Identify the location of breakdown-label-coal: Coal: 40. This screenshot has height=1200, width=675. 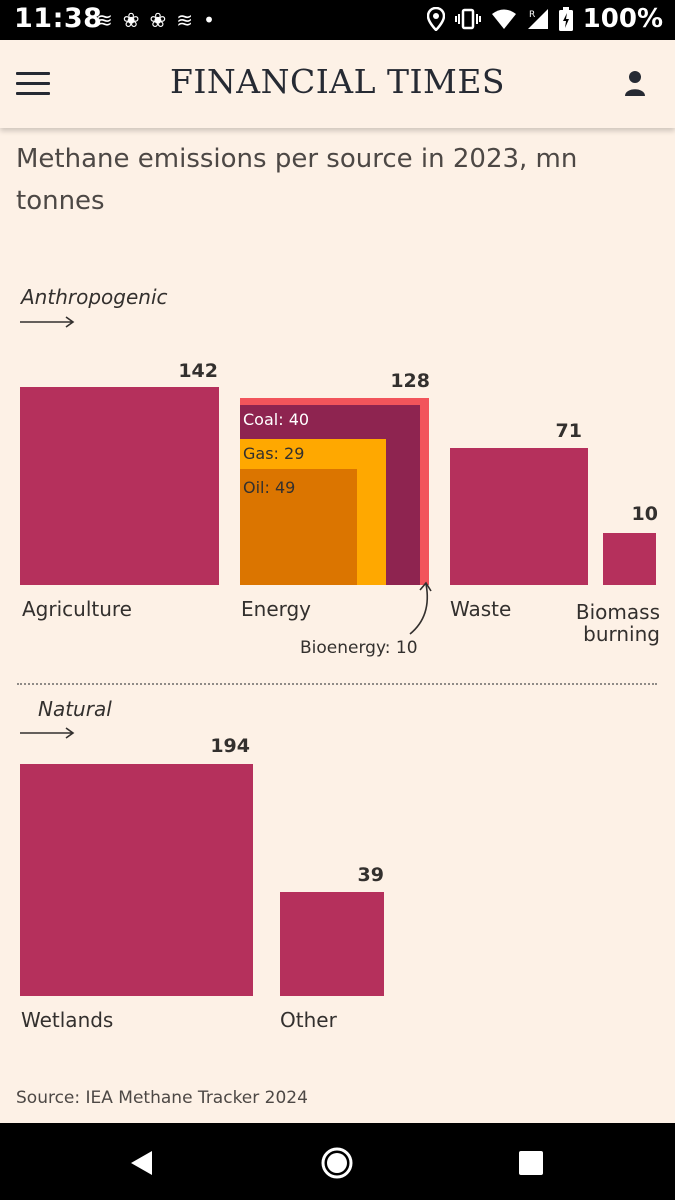
(276, 419).